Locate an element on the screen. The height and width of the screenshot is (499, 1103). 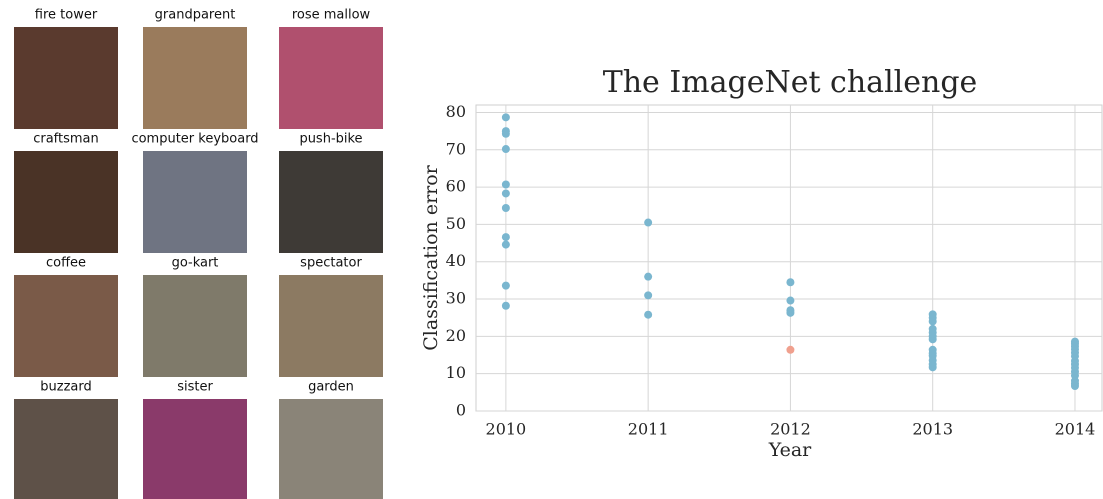
x-tick-label: 2014 is located at coordinates (1075, 429).